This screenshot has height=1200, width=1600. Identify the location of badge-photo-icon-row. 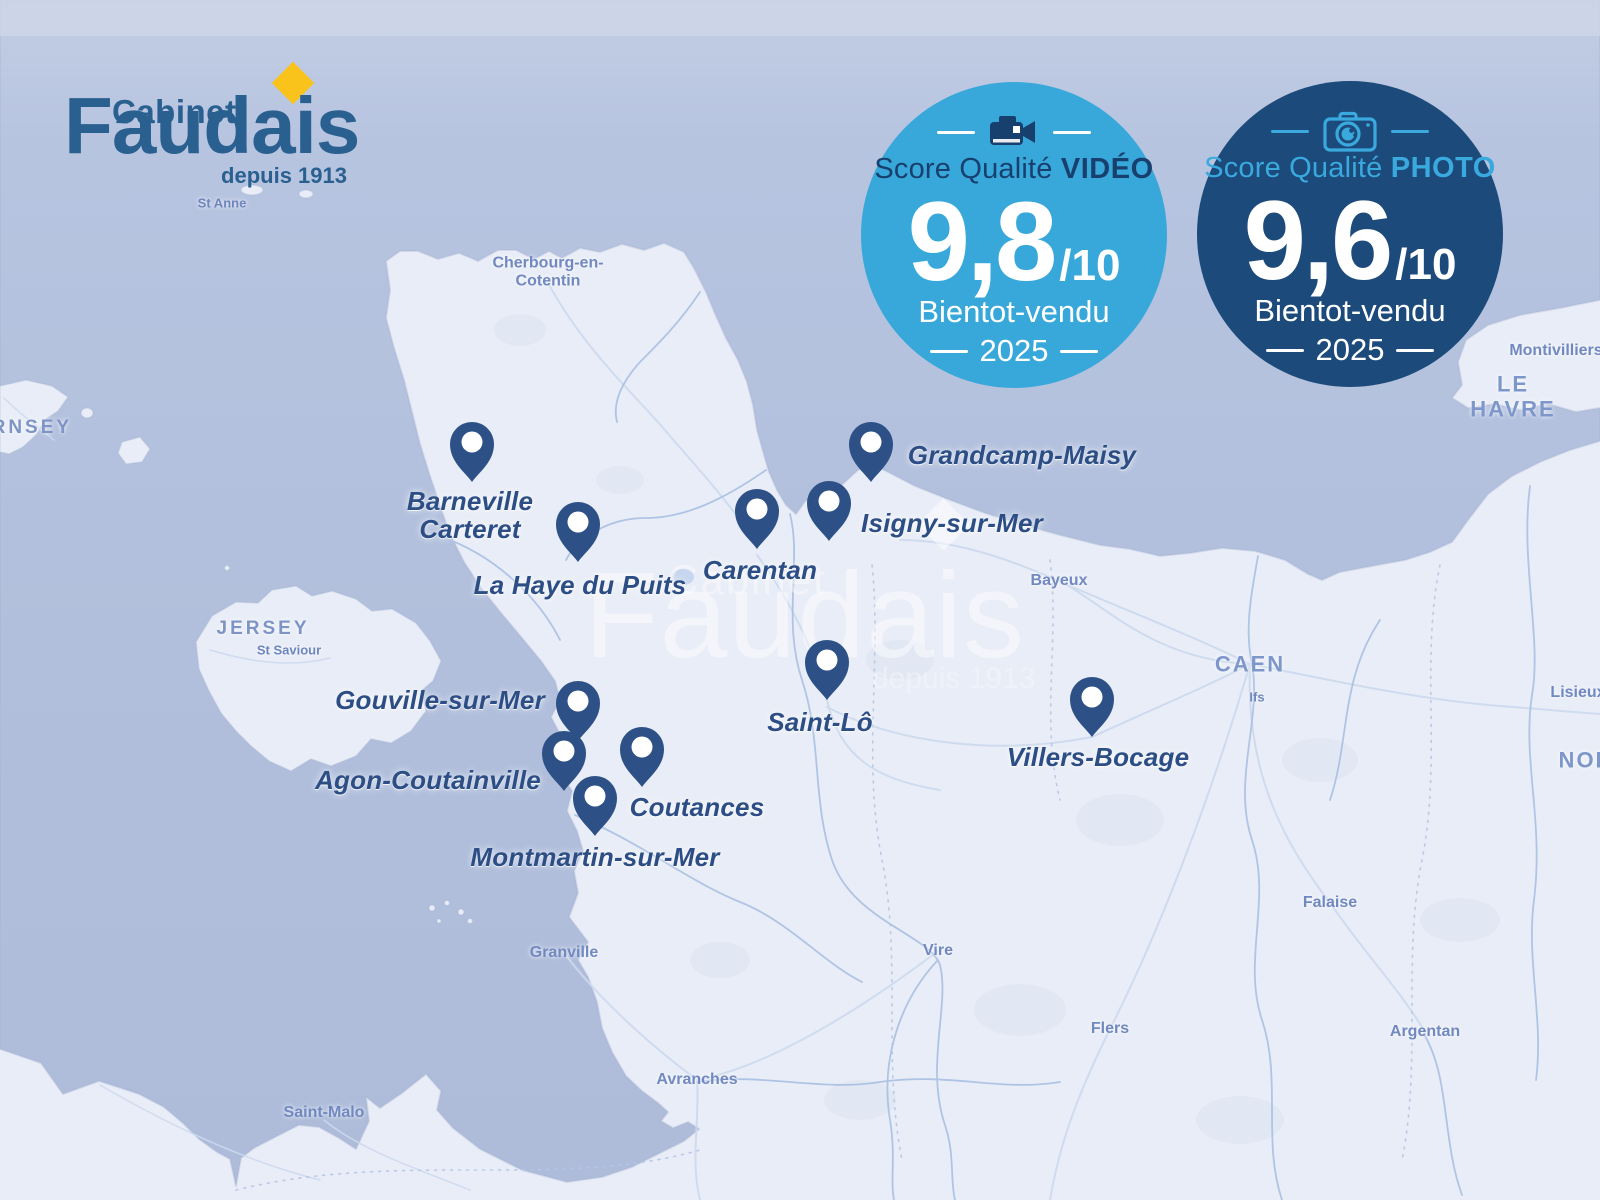
(1350, 131).